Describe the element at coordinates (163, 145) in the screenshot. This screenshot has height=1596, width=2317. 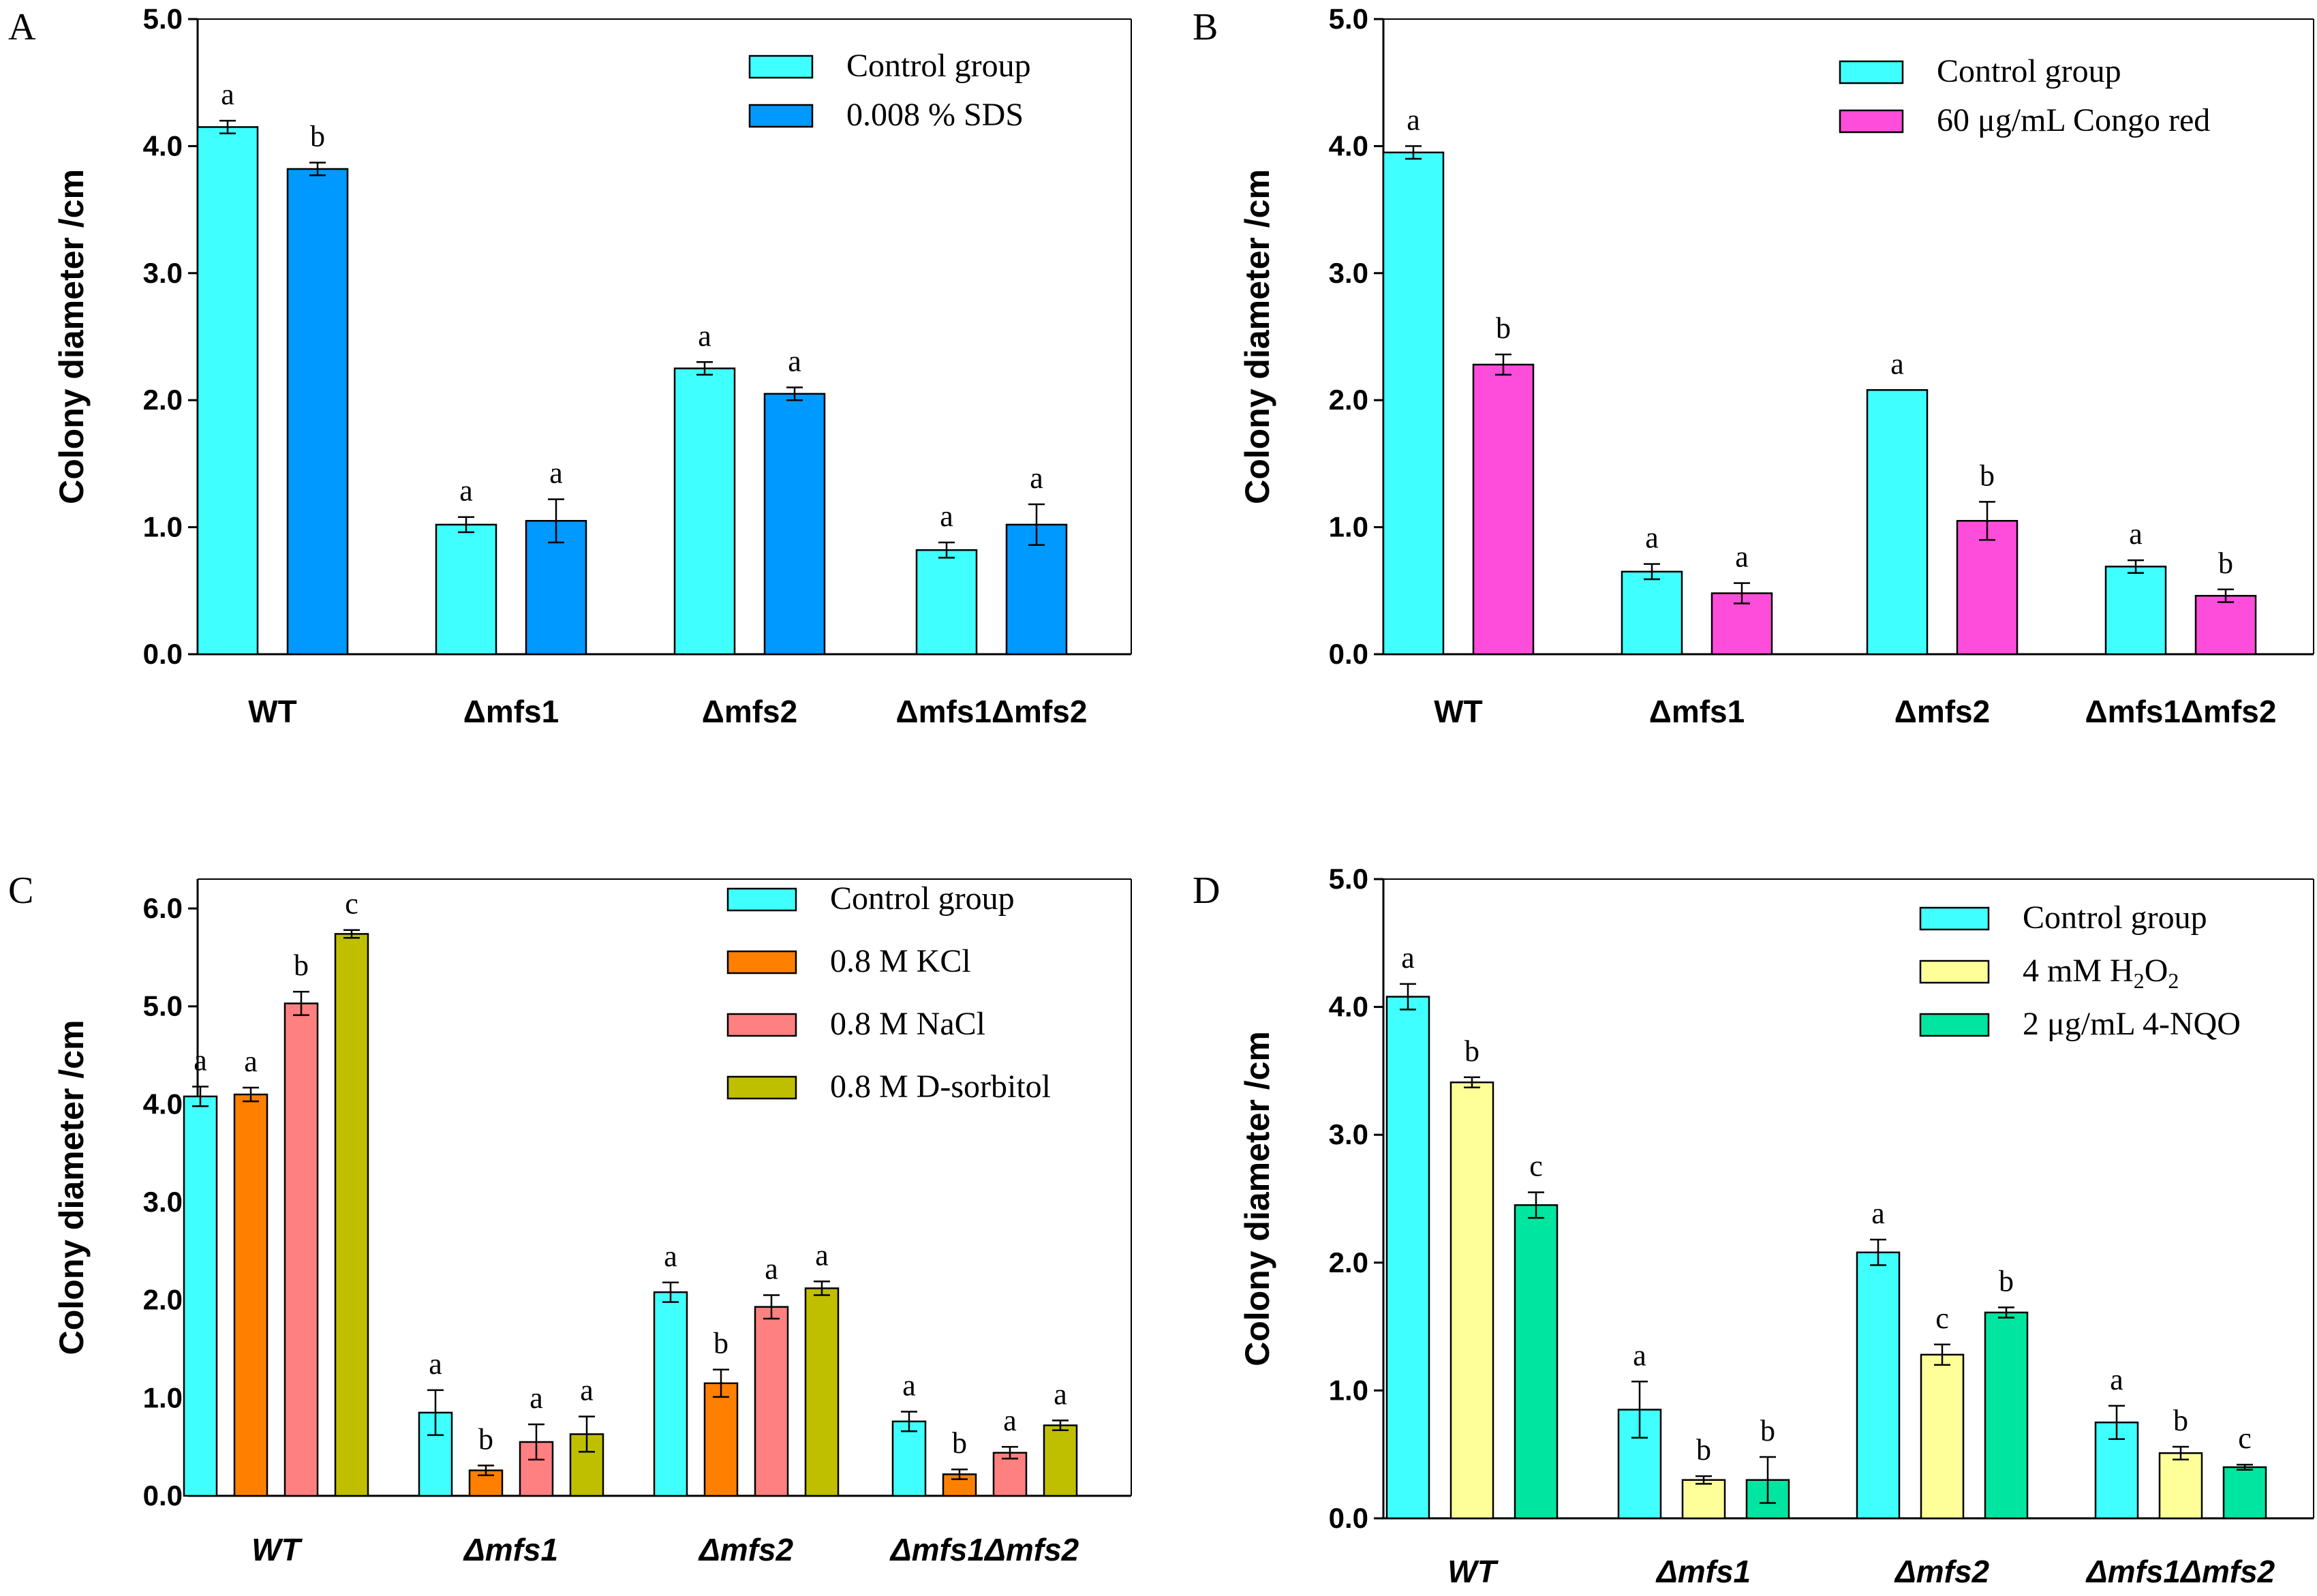
I see `y-tick-label: 4.0` at that location.